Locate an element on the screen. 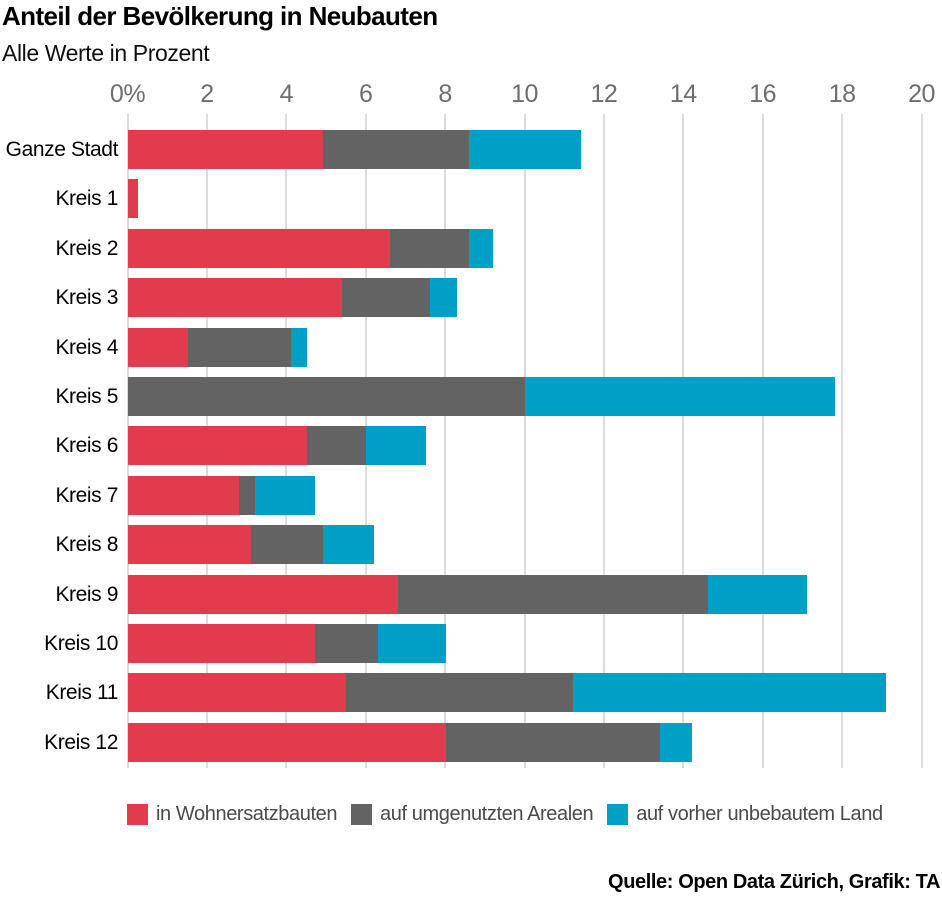  category-label: Kreis 9 is located at coordinates (86, 594).